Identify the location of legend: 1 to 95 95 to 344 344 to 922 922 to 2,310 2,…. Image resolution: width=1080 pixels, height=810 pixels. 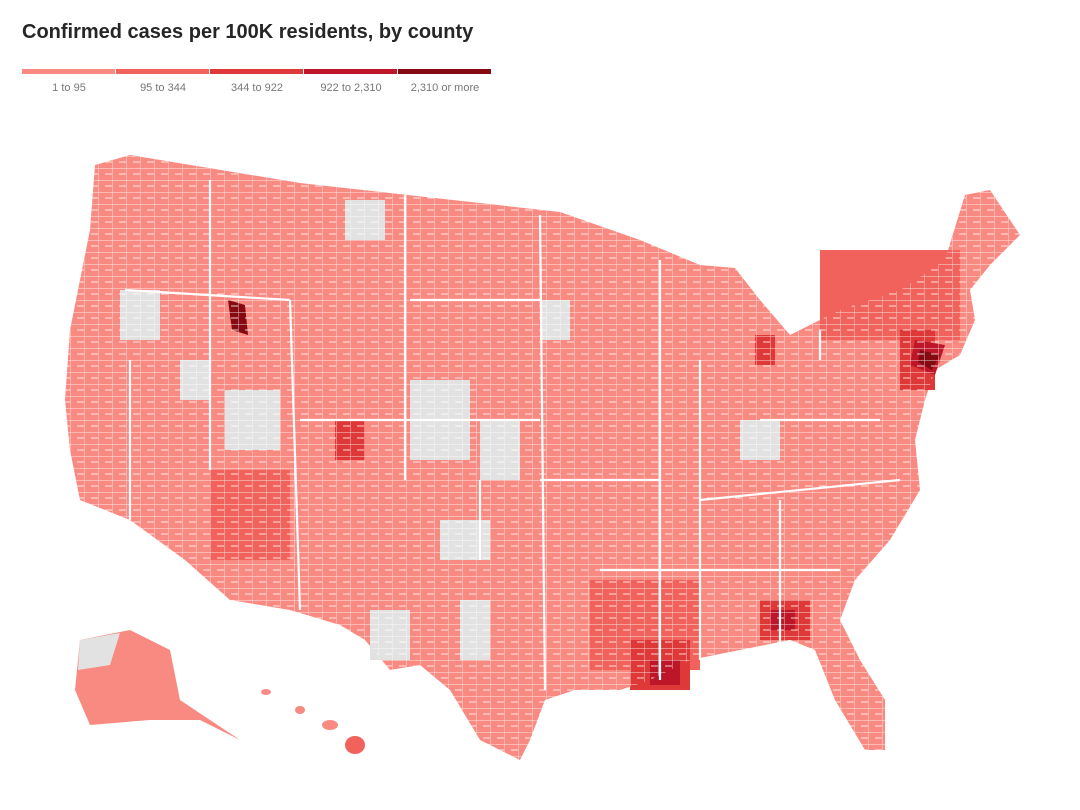
(256, 81).